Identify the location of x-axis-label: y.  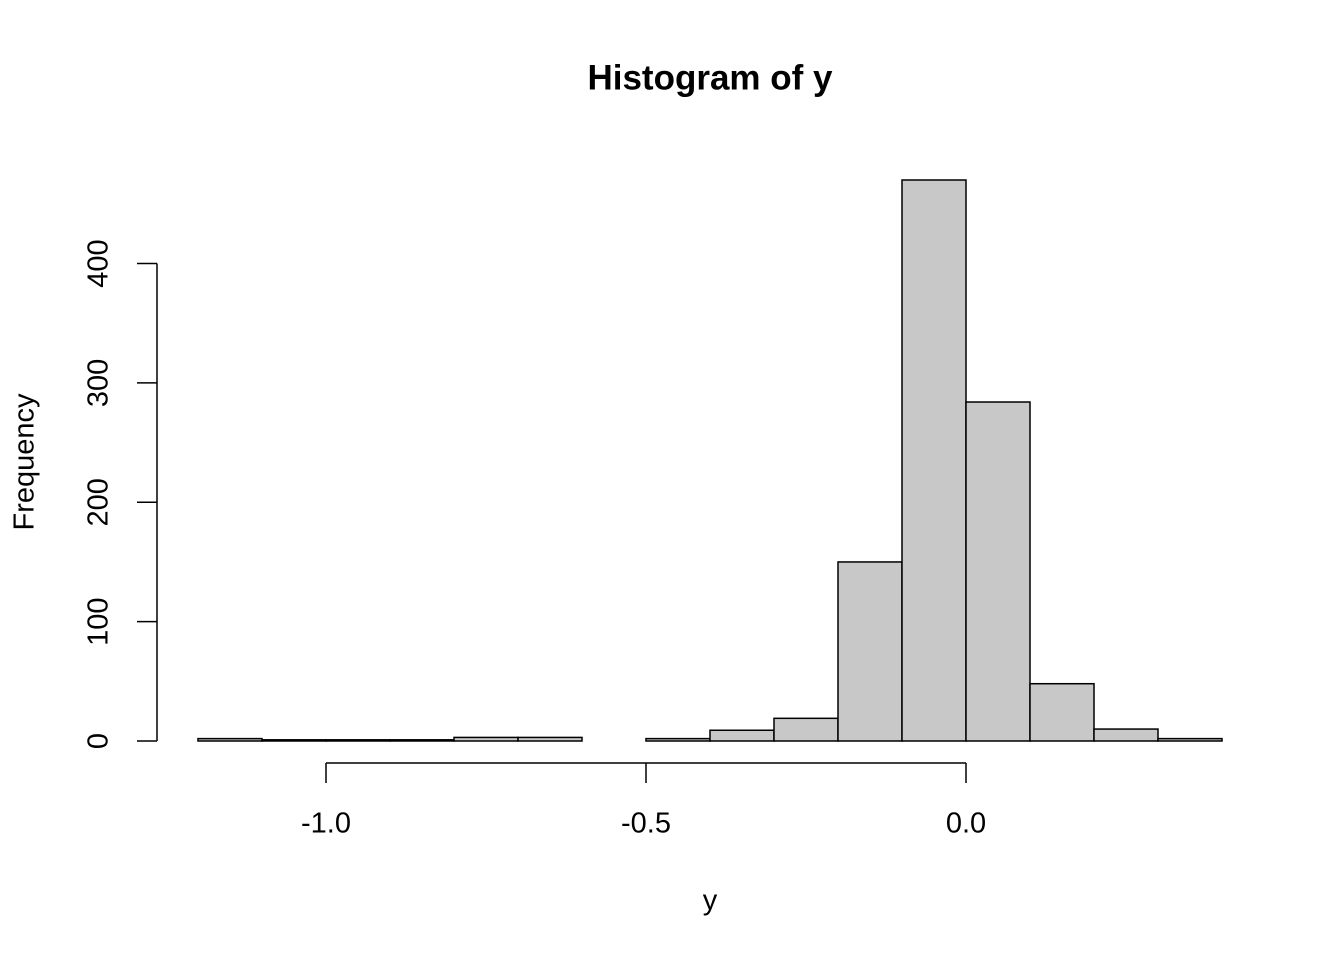
(710, 901).